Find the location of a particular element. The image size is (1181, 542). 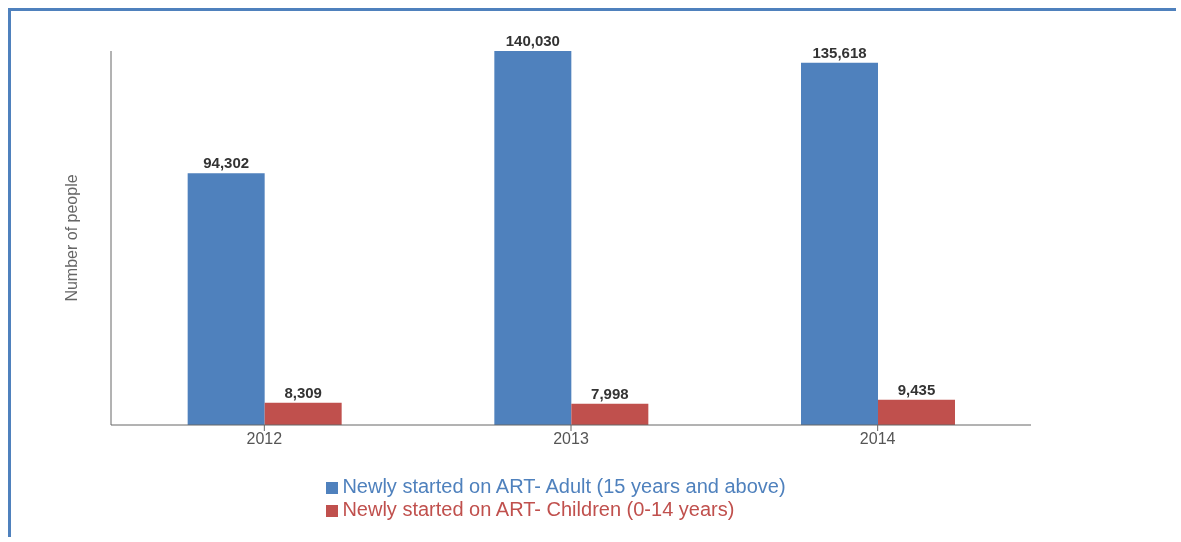

data-label: 8,309 is located at coordinates (303, 392).